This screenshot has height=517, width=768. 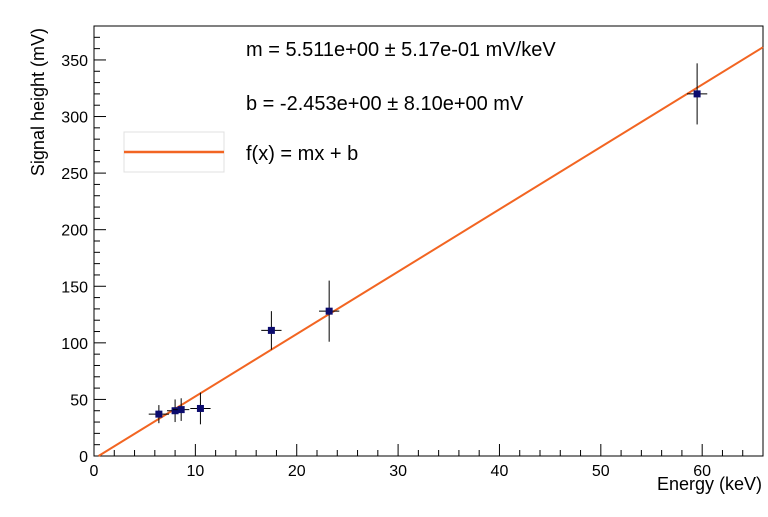 I want to click on legend: f(x) = mx + b, so click(x=240, y=152).